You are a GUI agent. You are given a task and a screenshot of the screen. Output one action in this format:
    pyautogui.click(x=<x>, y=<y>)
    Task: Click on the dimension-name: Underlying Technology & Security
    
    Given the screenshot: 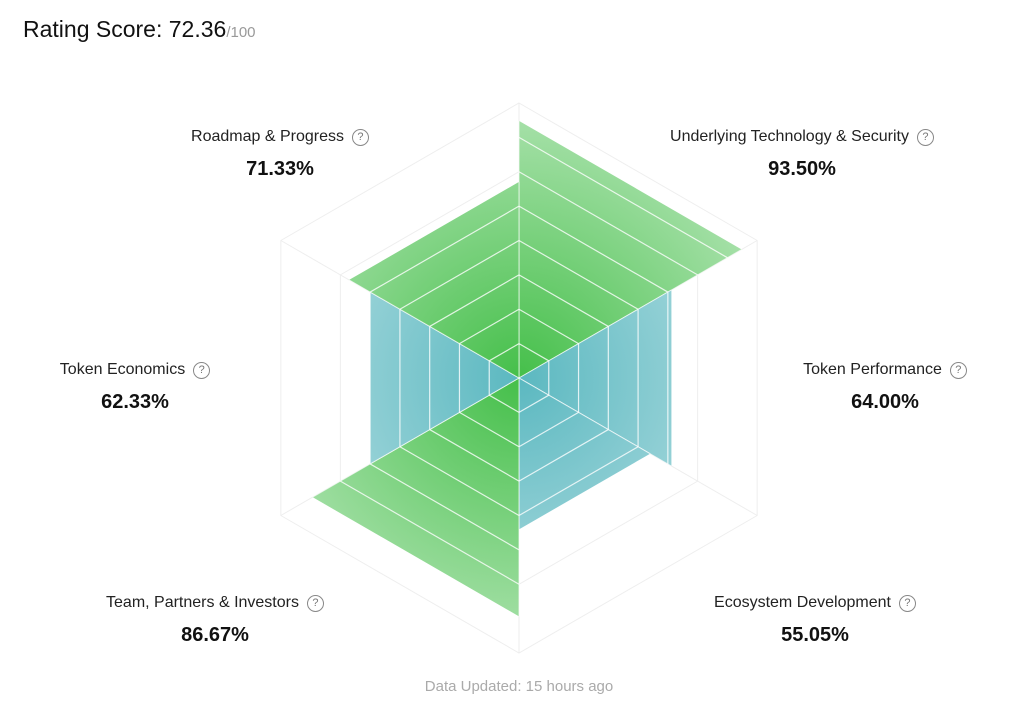 What is the action you would take?
    pyautogui.click(x=789, y=136)
    